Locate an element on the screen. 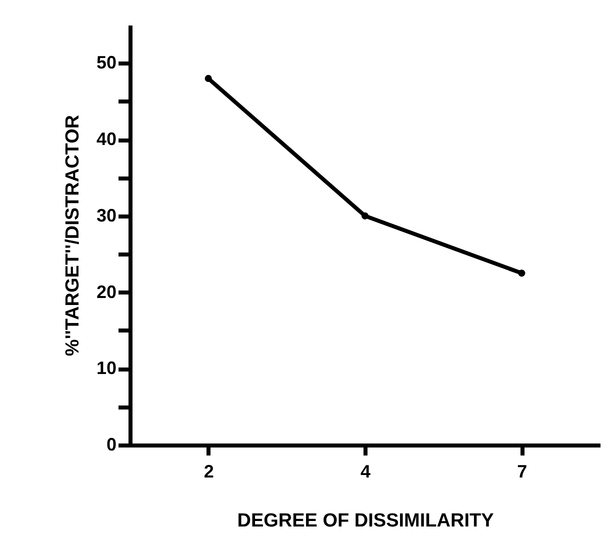  y-tick-label: 20 is located at coordinates (106, 292).